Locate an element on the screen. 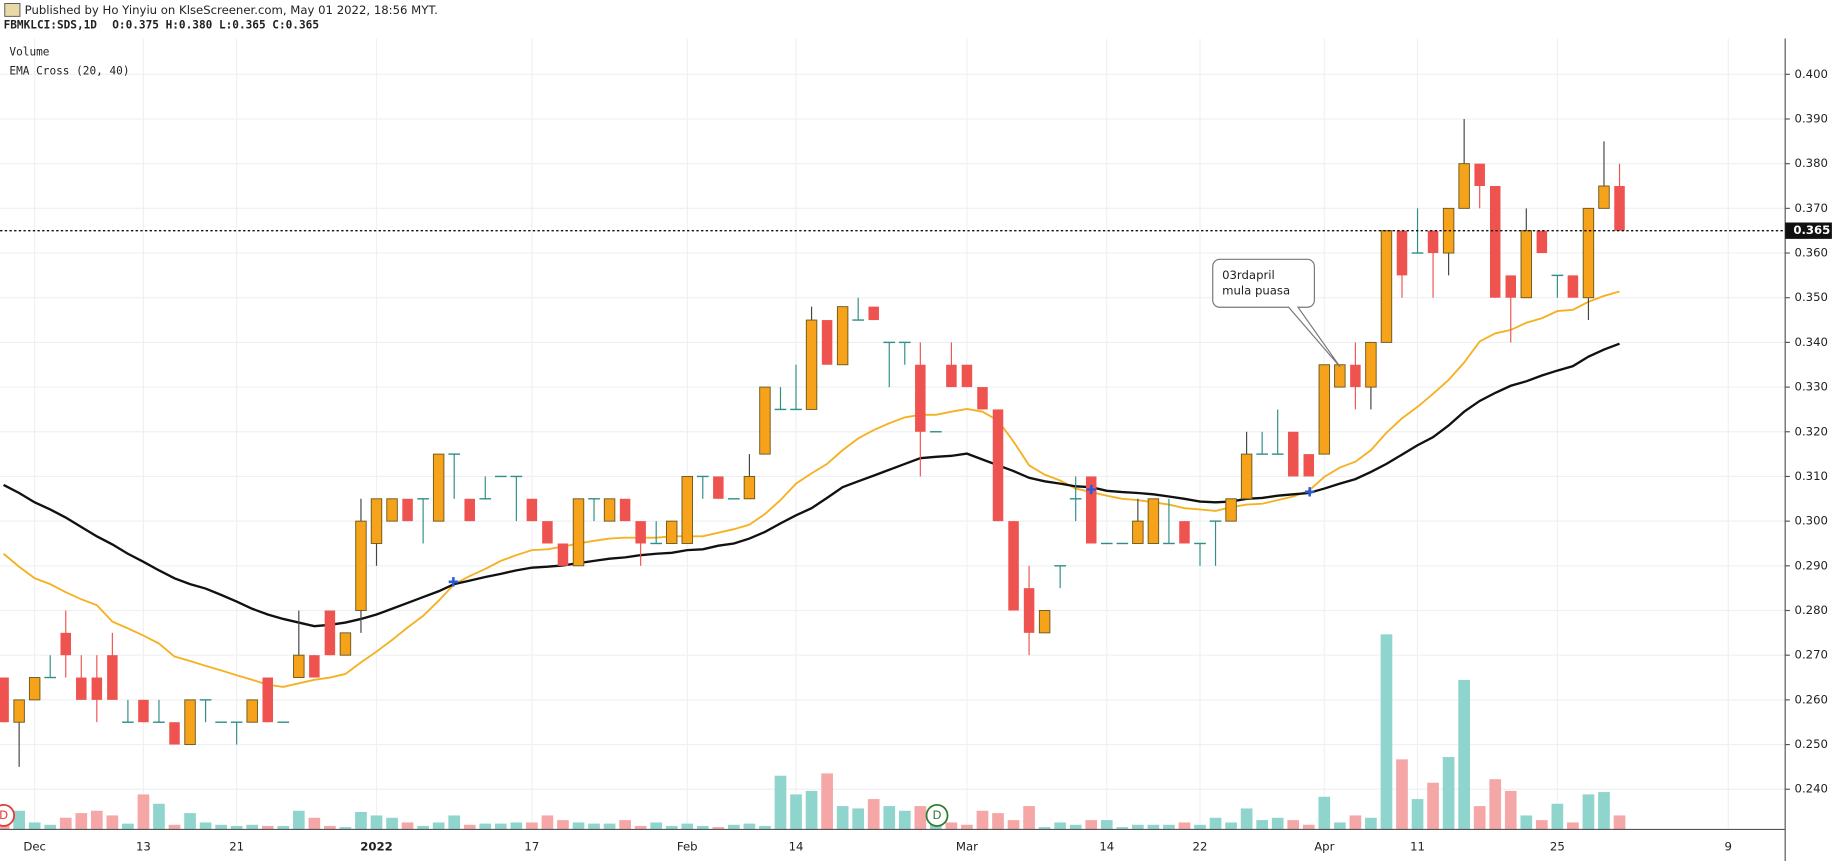  x-tick-label: 11 is located at coordinates (1417, 846).